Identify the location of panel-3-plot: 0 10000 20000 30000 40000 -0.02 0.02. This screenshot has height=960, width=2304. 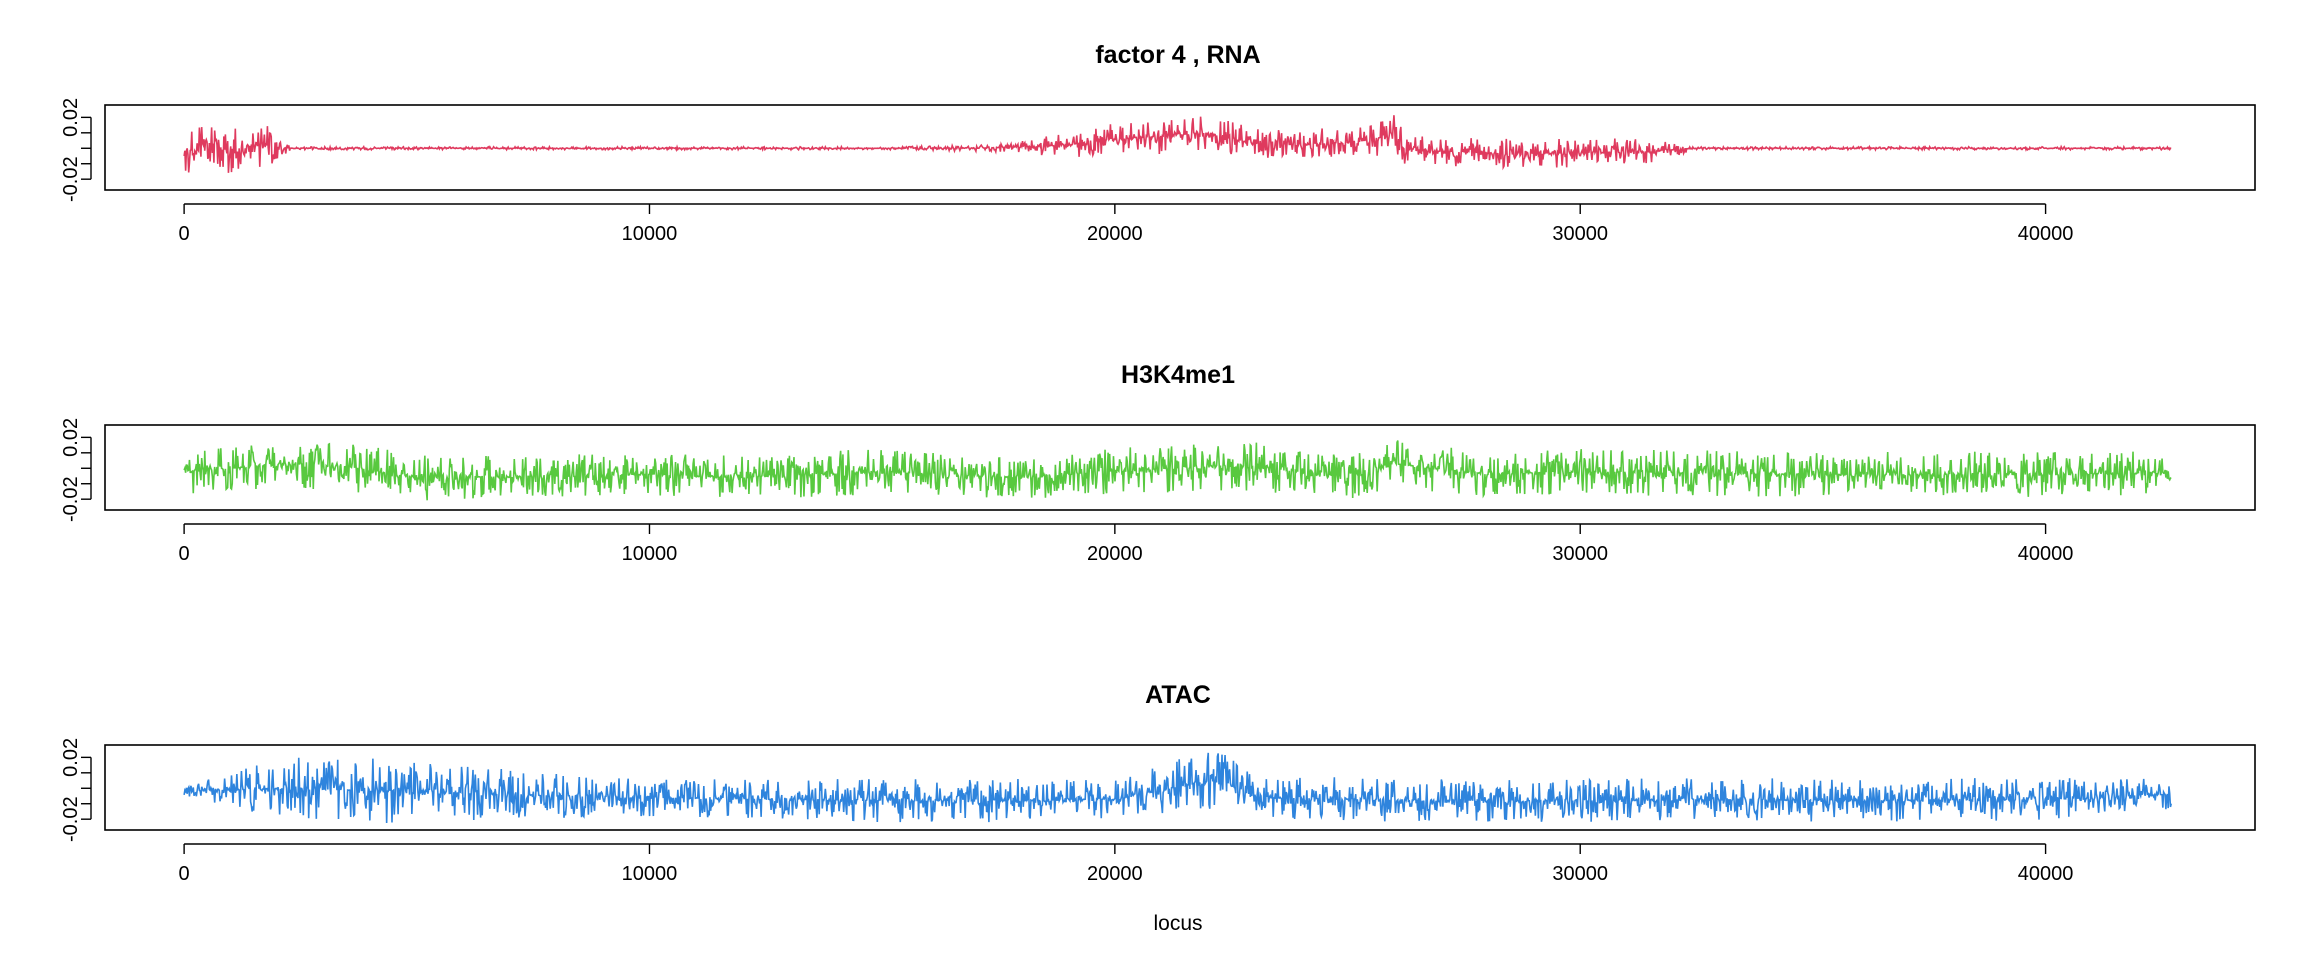
(1158, 811).